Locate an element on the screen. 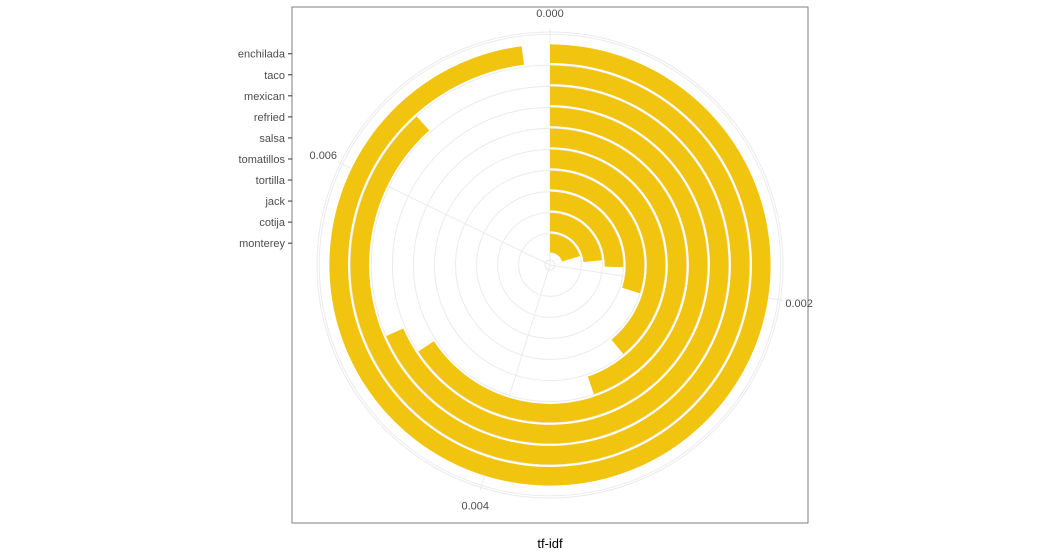 The image size is (1040, 558). bar-monterey is located at coordinates (565, 247).